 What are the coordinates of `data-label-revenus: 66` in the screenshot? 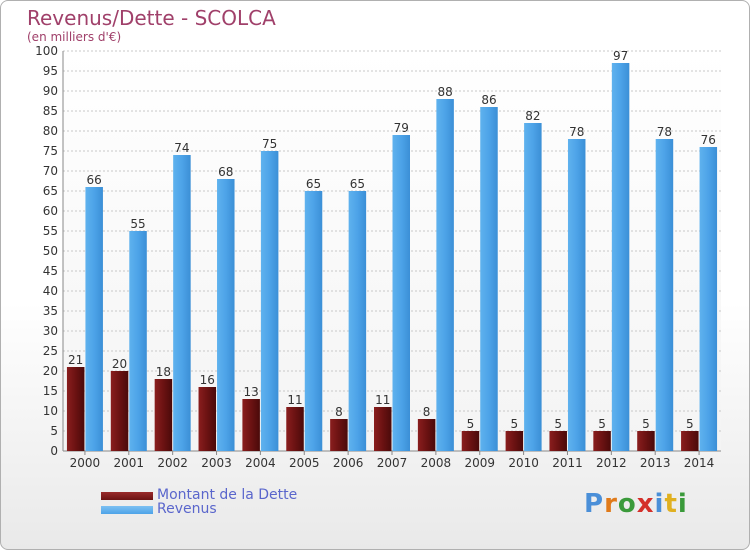 It's located at (94, 180).